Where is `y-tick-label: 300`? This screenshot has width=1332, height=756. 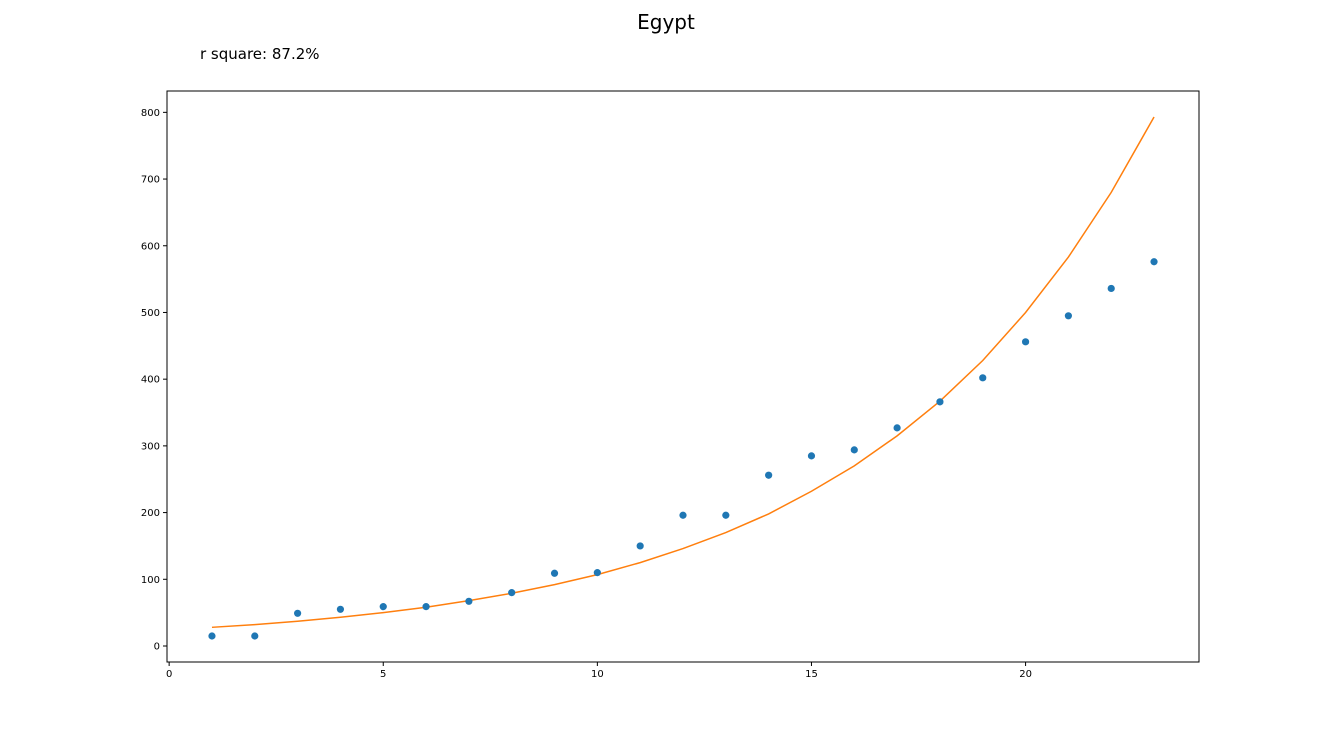 y-tick-label: 300 is located at coordinates (150, 446).